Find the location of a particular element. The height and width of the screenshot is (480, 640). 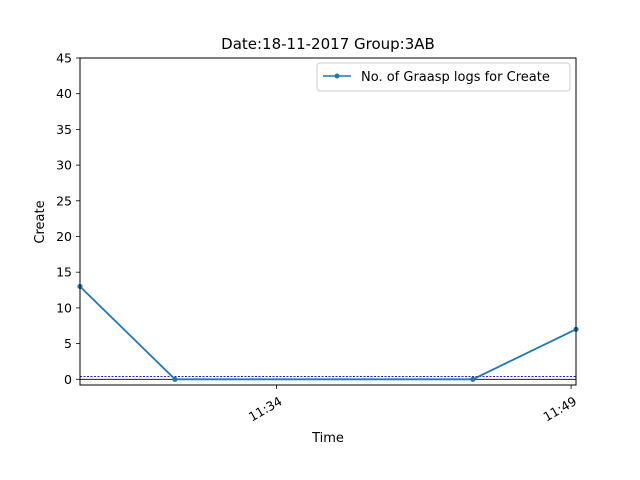

y-axis-label: Create is located at coordinates (40, 221).